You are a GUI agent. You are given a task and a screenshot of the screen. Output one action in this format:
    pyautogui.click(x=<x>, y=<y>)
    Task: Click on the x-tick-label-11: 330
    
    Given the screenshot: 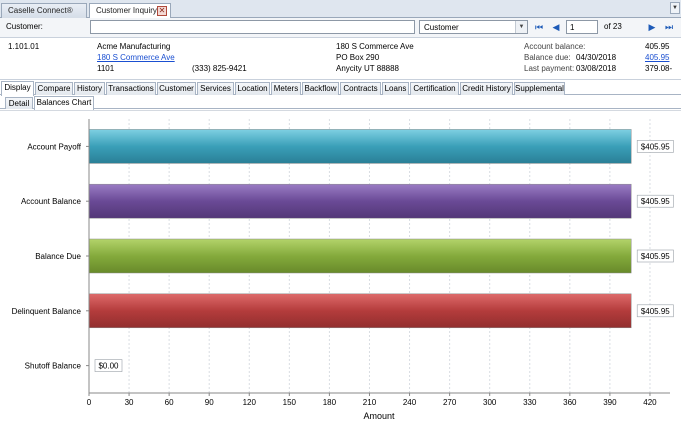 What is the action you would take?
    pyautogui.click(x=530, y=402)
    